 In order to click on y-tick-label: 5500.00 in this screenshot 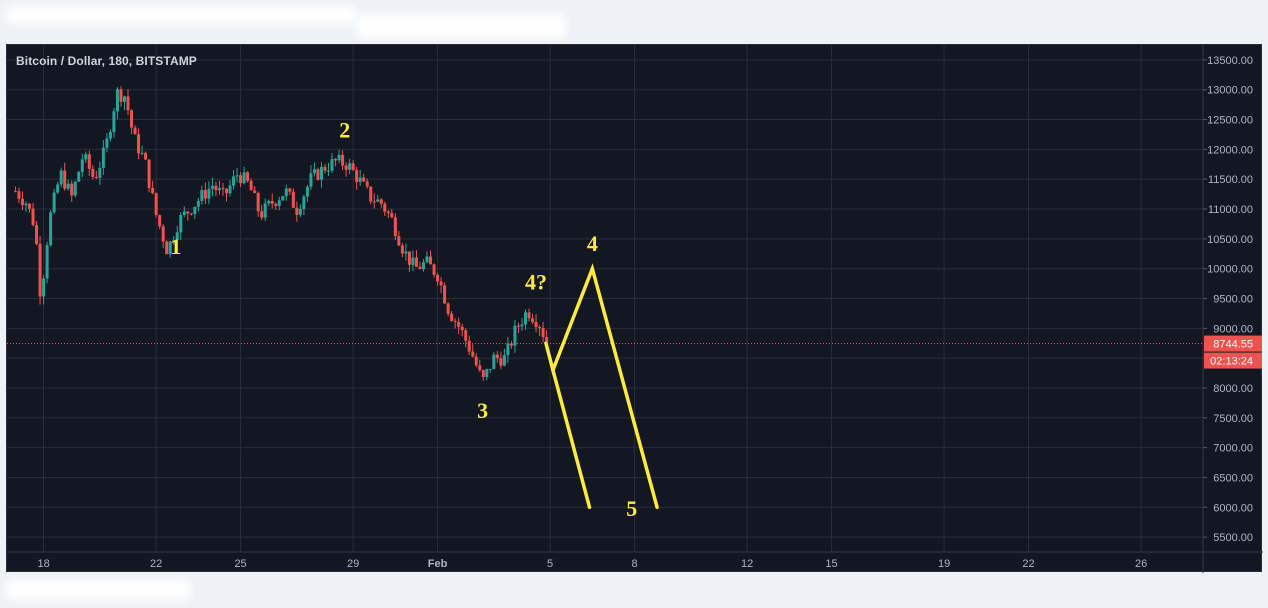, I will do `click(1233, 538)`.